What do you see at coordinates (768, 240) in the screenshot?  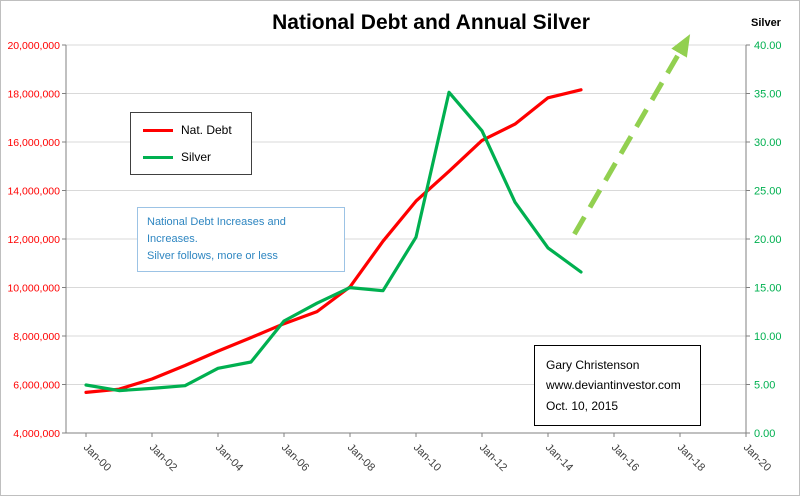 I see `right-axis-tick-label: 20.00` at bounding box center [768, 240].